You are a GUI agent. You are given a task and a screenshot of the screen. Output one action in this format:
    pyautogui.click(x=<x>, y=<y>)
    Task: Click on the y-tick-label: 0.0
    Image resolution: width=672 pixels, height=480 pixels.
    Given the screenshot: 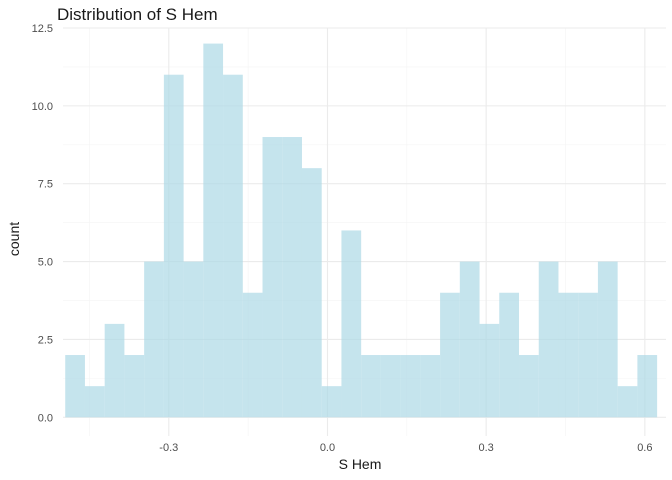 What is the action you would take?
    pyautogui.click(x=45, y=418)
    